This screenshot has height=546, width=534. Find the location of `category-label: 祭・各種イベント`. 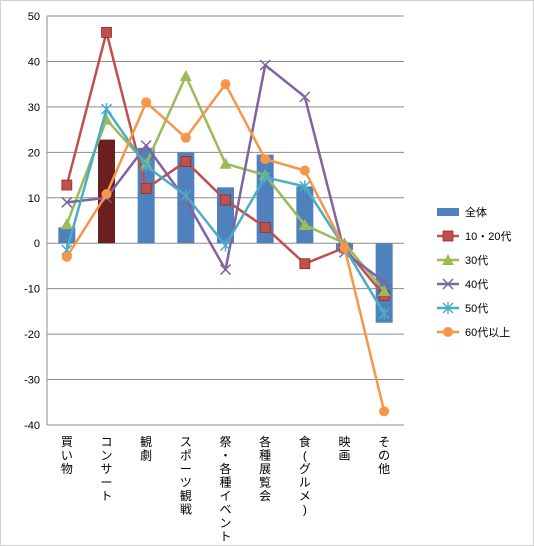

category-label: 祭・各種イベント is located at coordinates (225, 489).